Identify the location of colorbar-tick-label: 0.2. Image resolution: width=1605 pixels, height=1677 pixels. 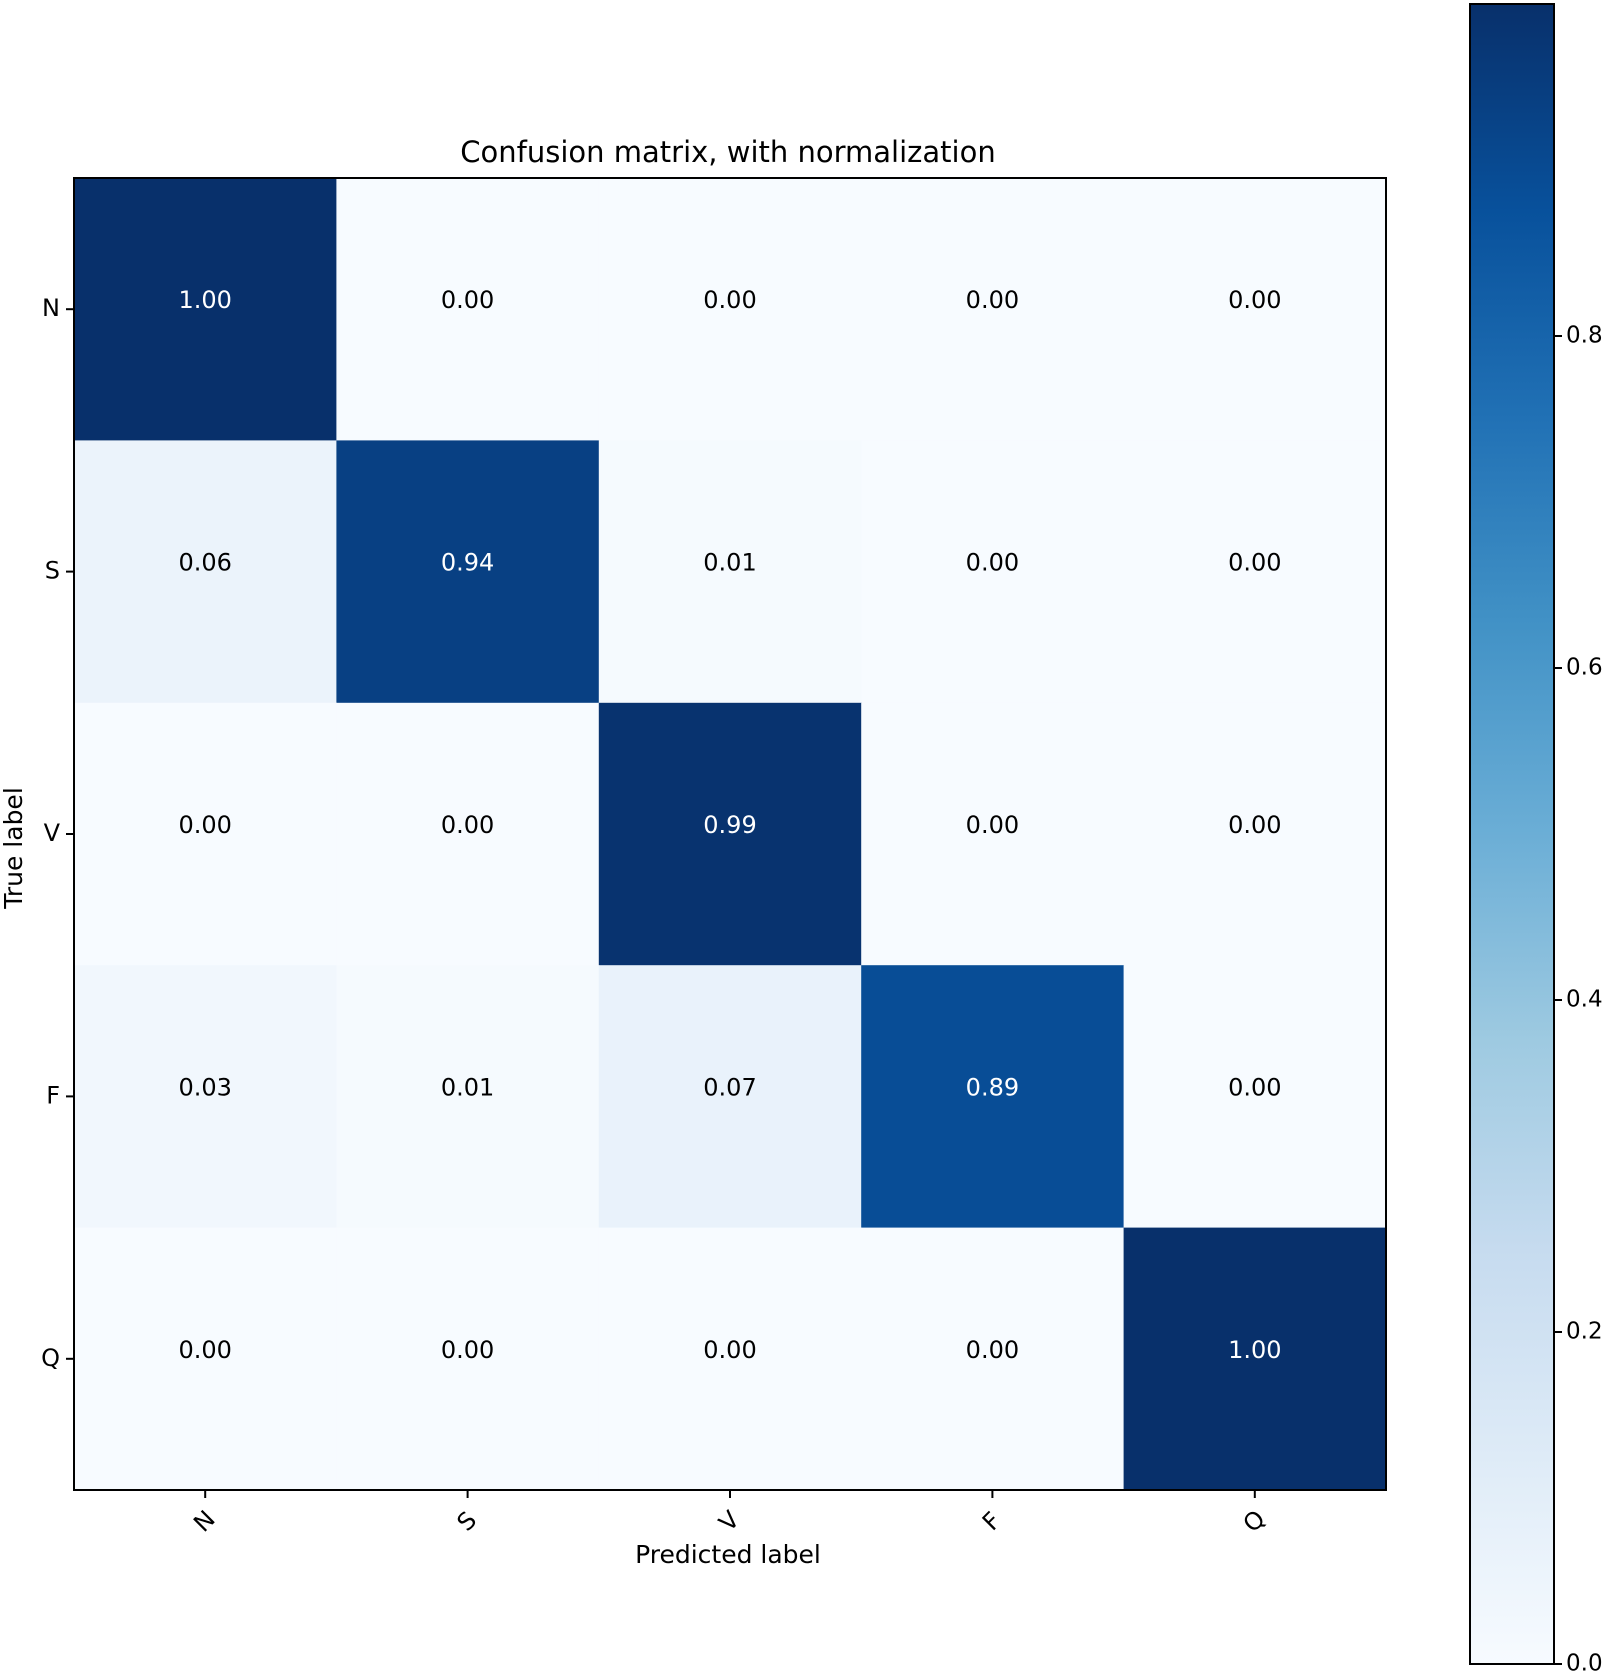
(1584, 1332).